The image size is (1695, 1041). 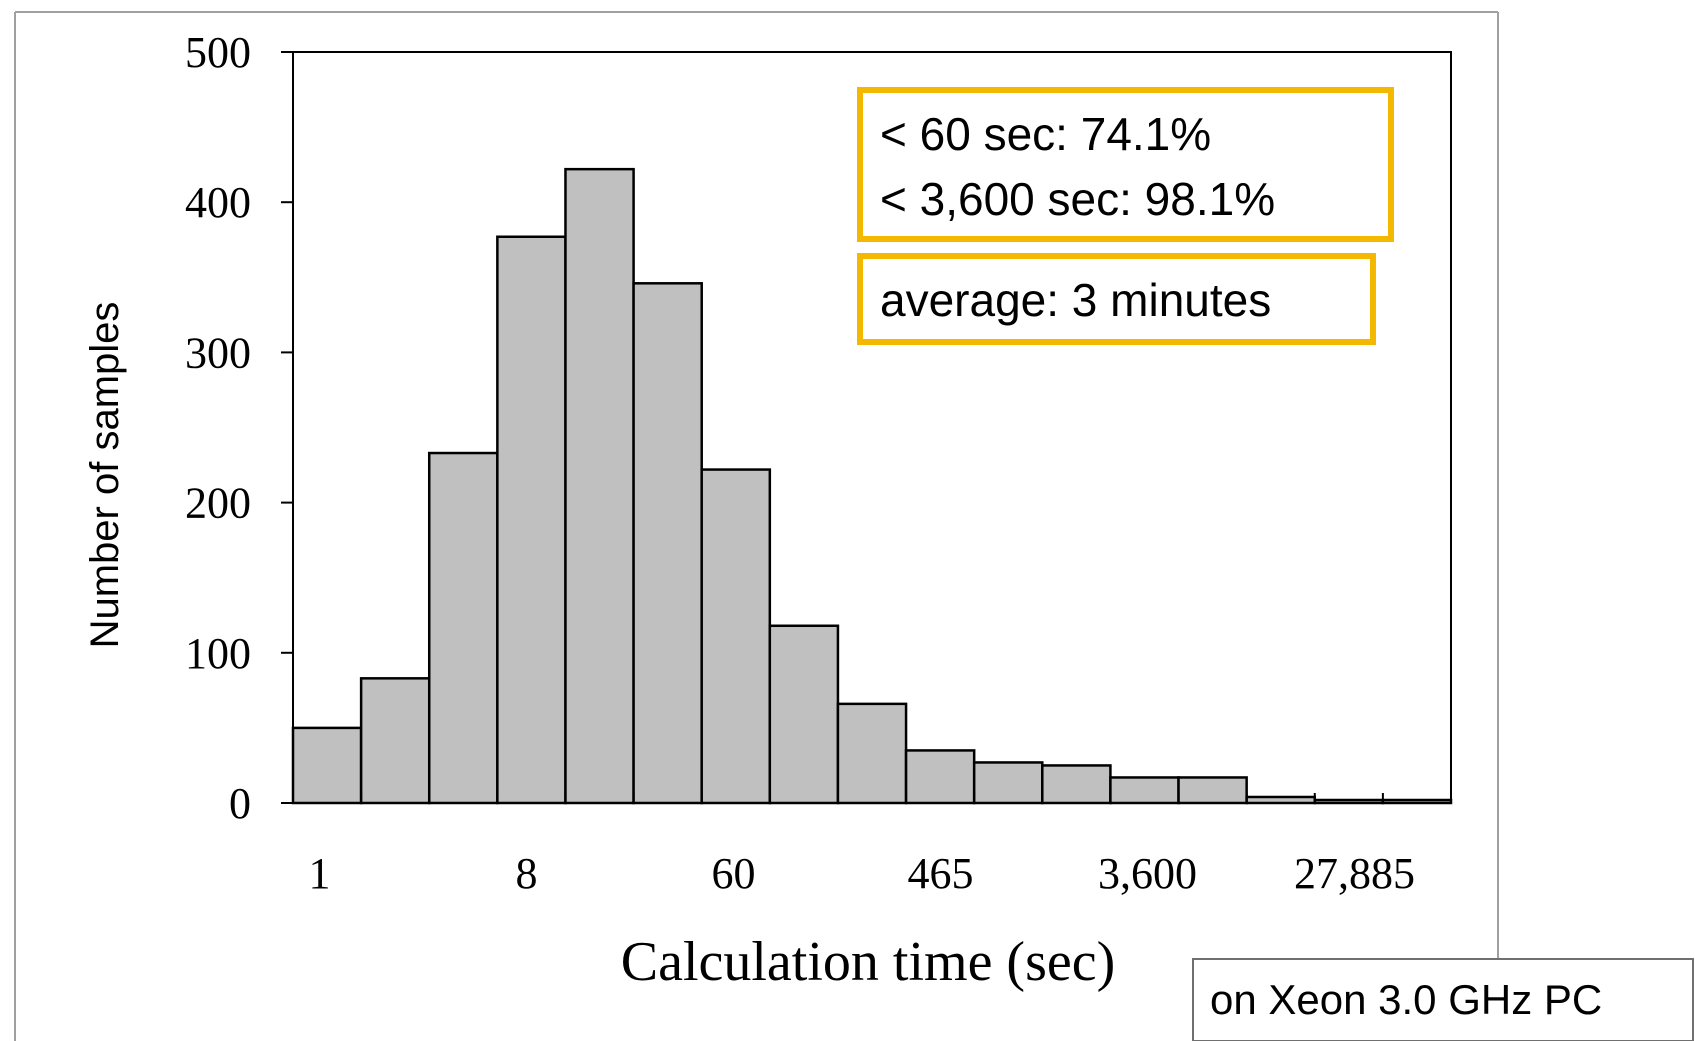 I want to click on x-axis-label: Calculation time (sec), so click(x=868, y=962).